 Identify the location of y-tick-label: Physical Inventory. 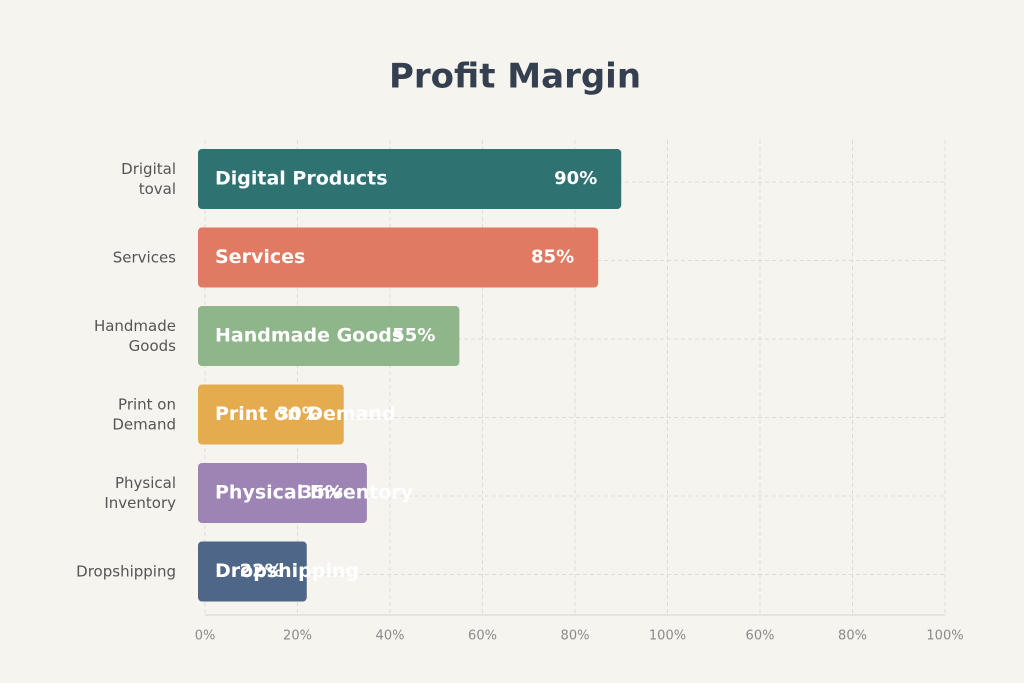
(140, 493).